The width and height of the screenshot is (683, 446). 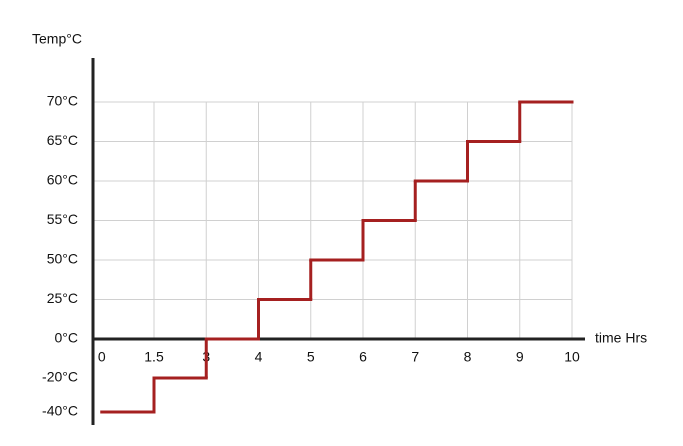 What do you see at coordinates (60, 411) in the screenshot?
I see `y-tick-label: -40°C` at bounding box center [60, 411].